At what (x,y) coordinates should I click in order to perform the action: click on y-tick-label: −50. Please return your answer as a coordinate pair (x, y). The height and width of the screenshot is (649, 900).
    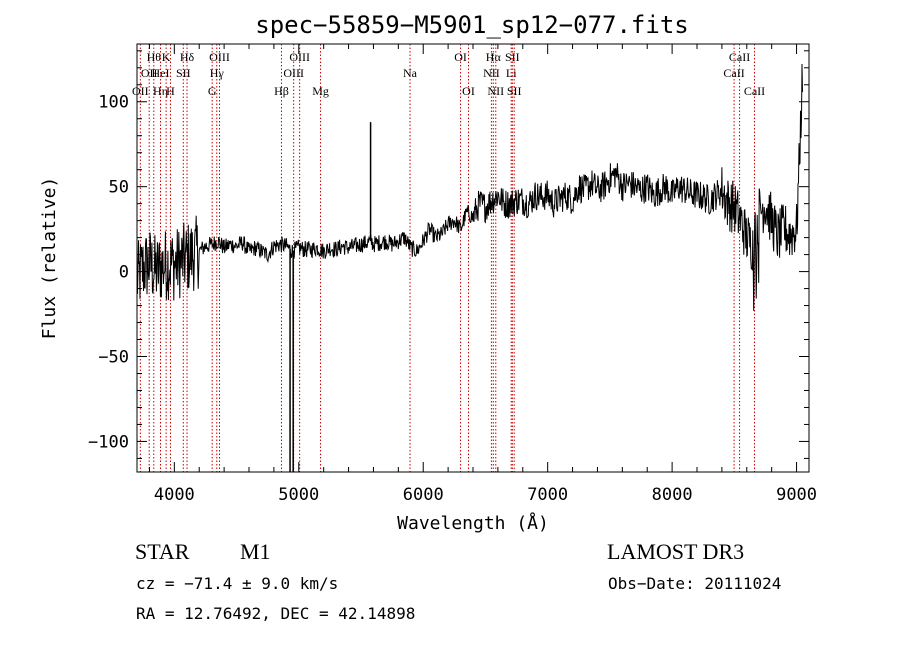
    Looking at the image, I should click on (113, 358).